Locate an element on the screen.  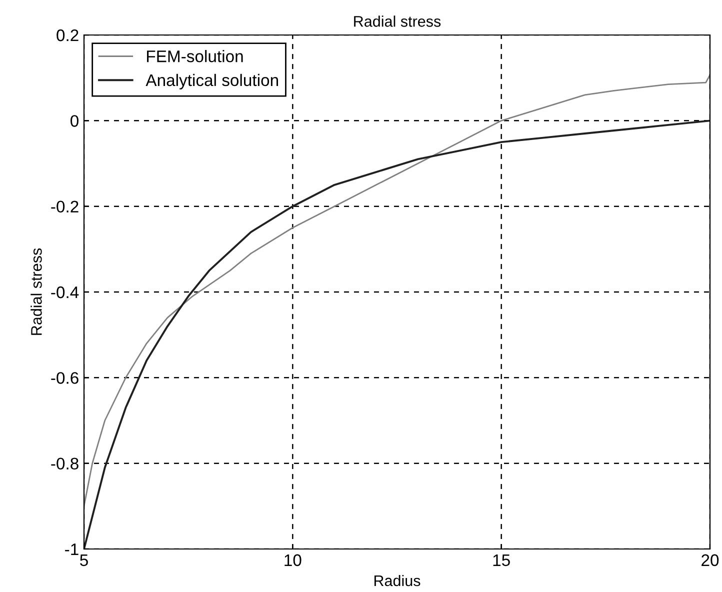
x-tick-label: 15 is located at coordinates (501, 560).